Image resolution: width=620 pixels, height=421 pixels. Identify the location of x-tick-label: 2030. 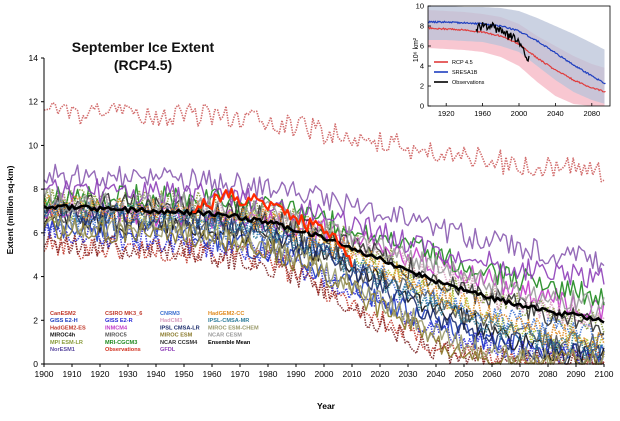
(408, 374).